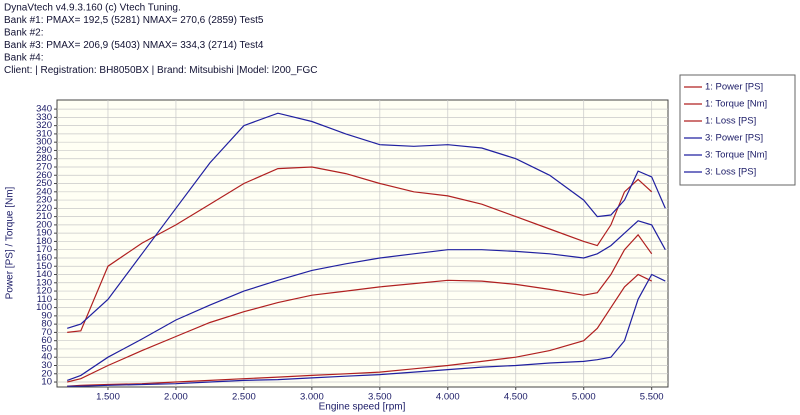 The height and width of the screenshot is (415, 800). What do you see at coordinates (23, 33) in the screenshot?
I see `header-line: Bank #2:` at bounding box center [23, 33].